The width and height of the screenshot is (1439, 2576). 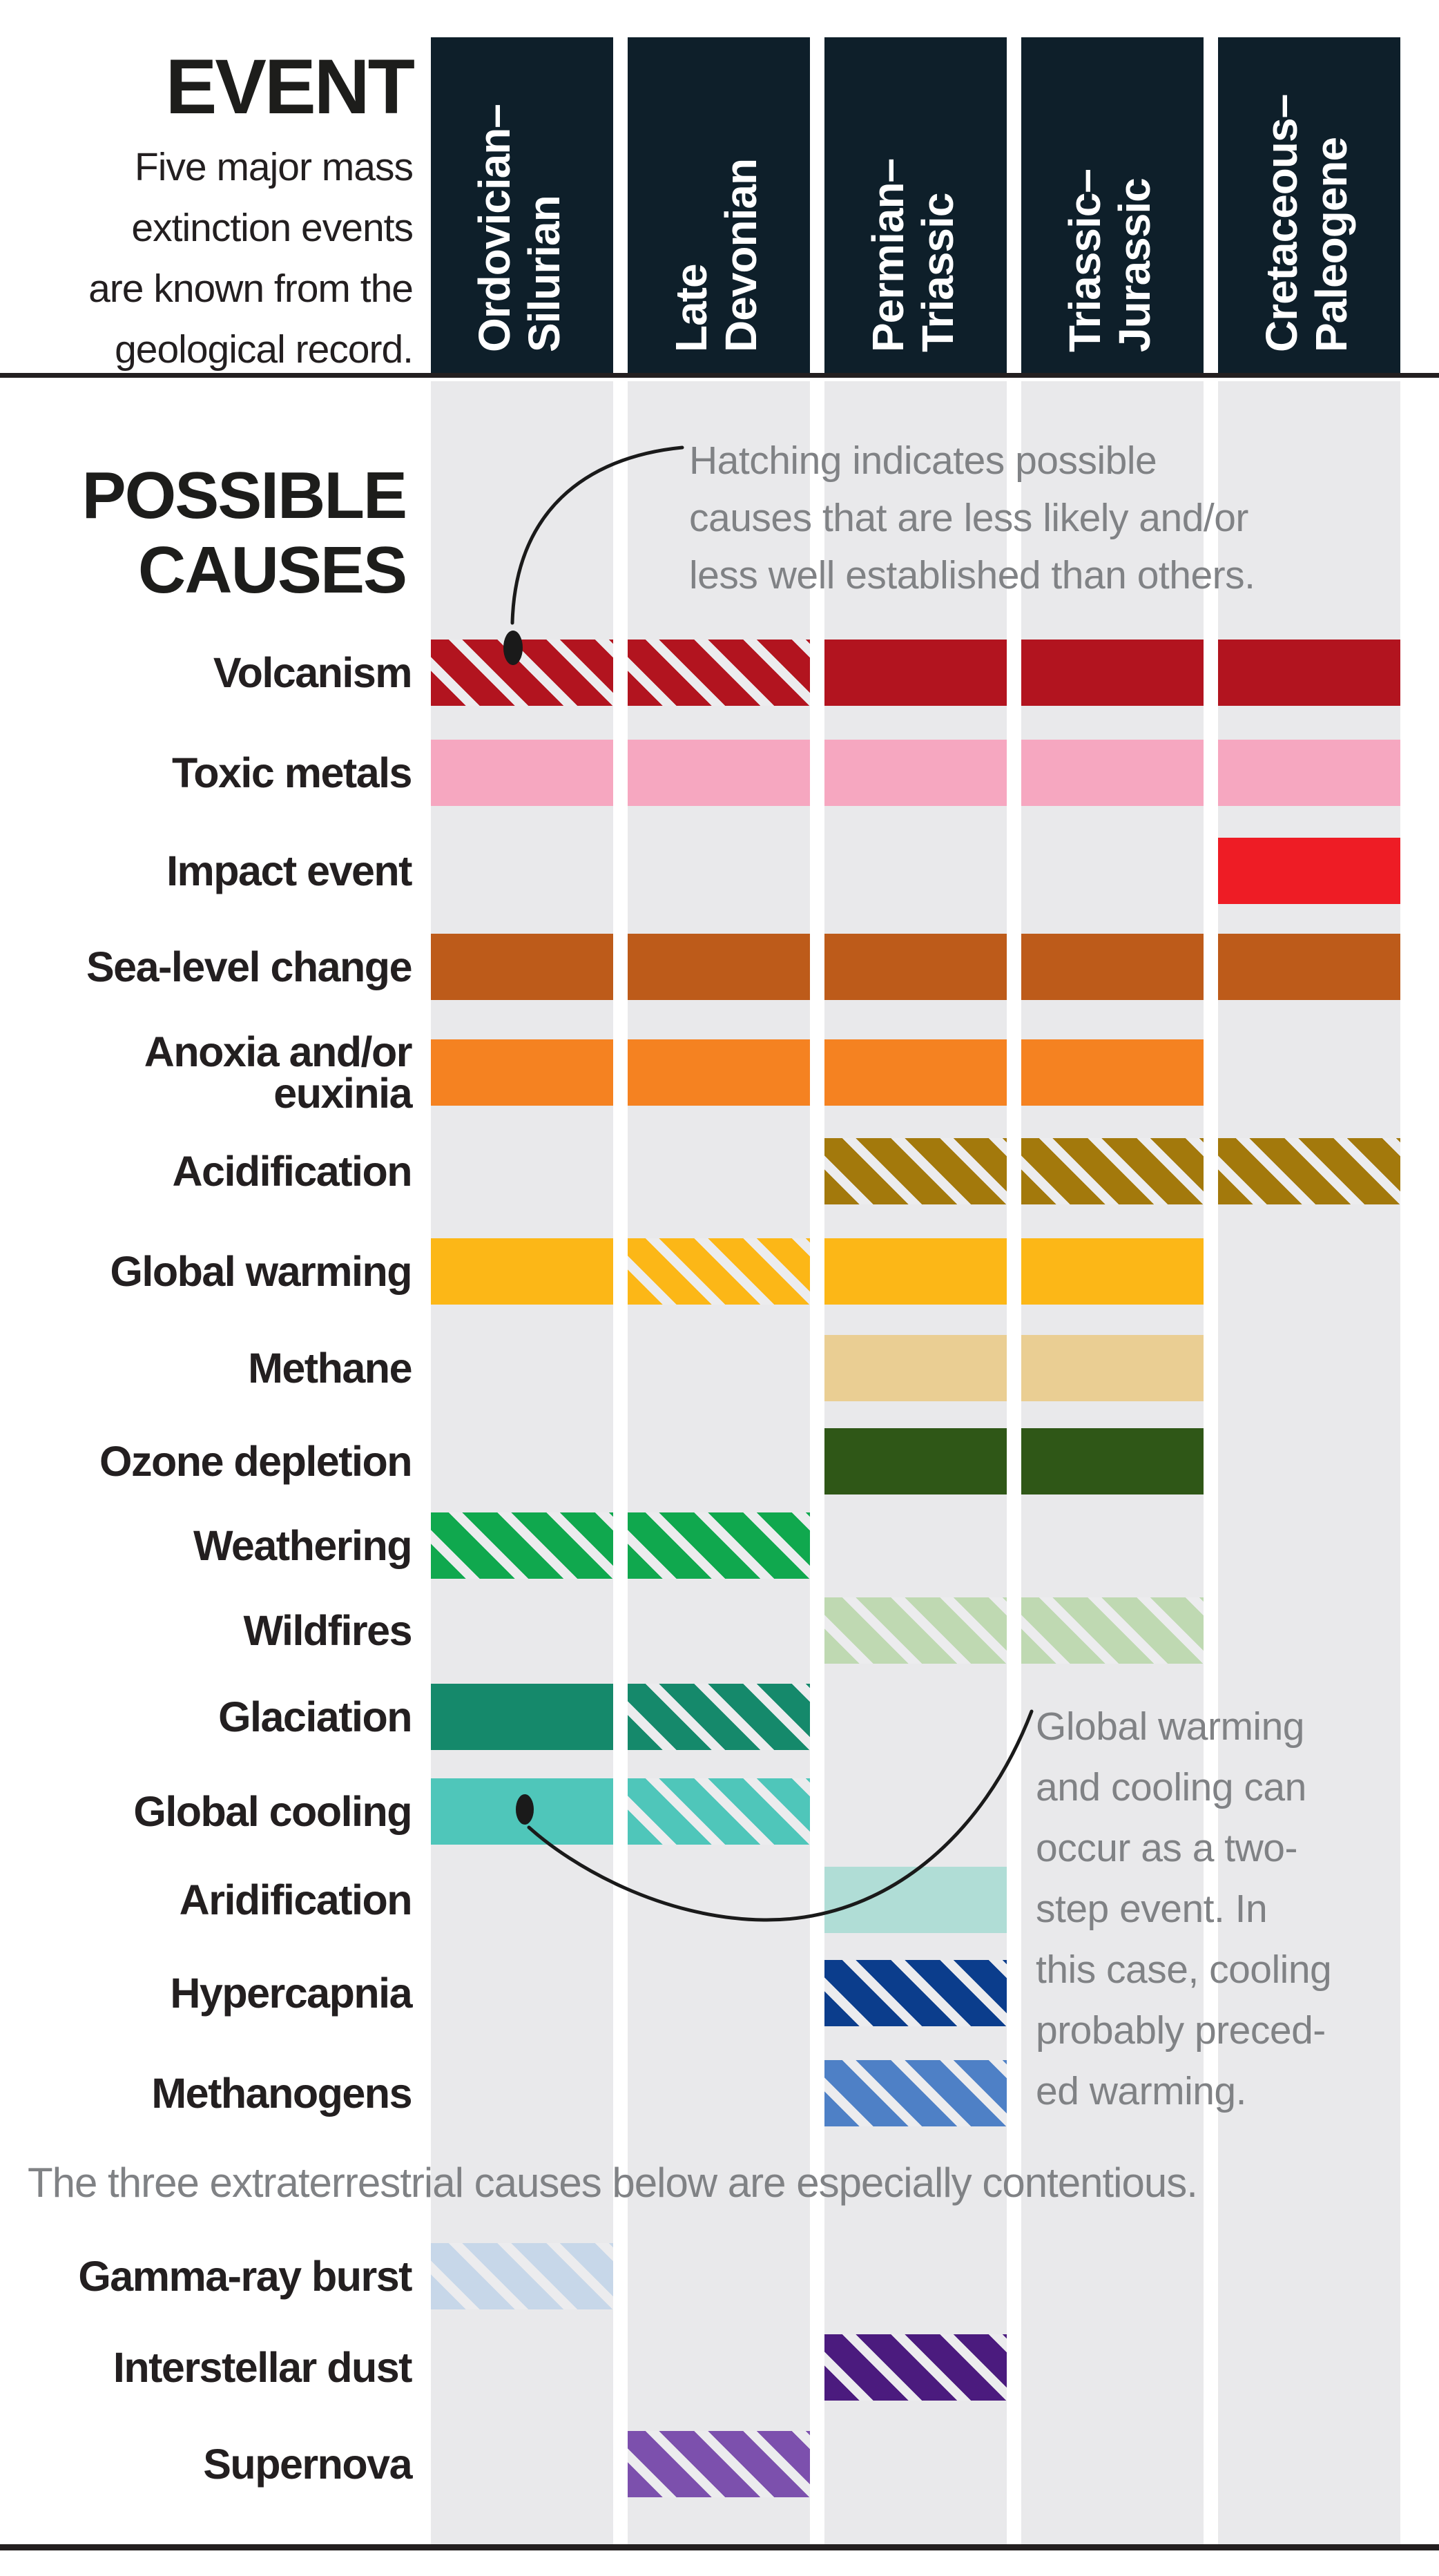 I want to click on event-column-header: Late Devonian, so click(x=719, y=205).